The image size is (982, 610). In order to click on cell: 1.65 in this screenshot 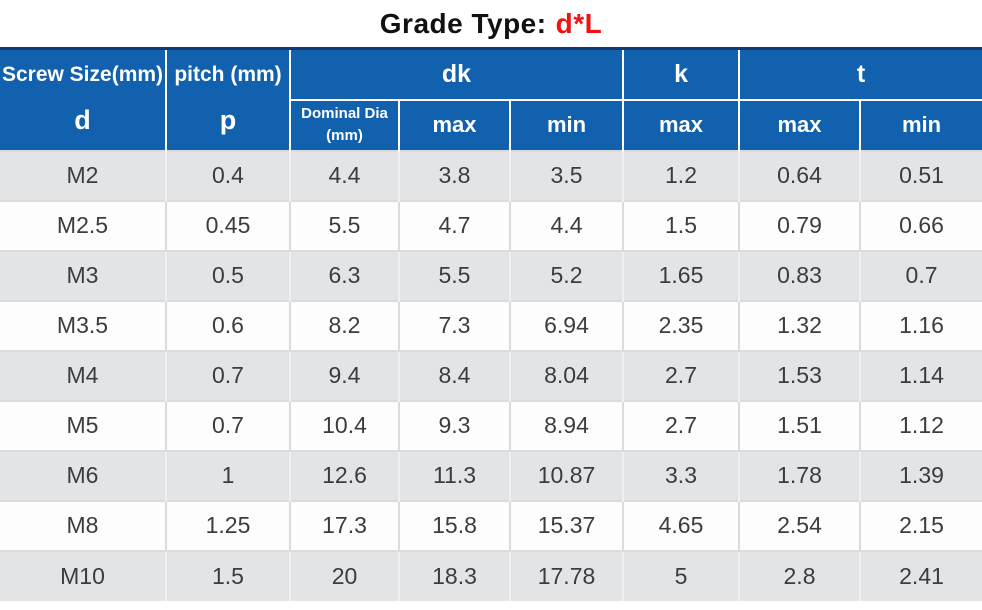, I will do `click(681, 275)`.